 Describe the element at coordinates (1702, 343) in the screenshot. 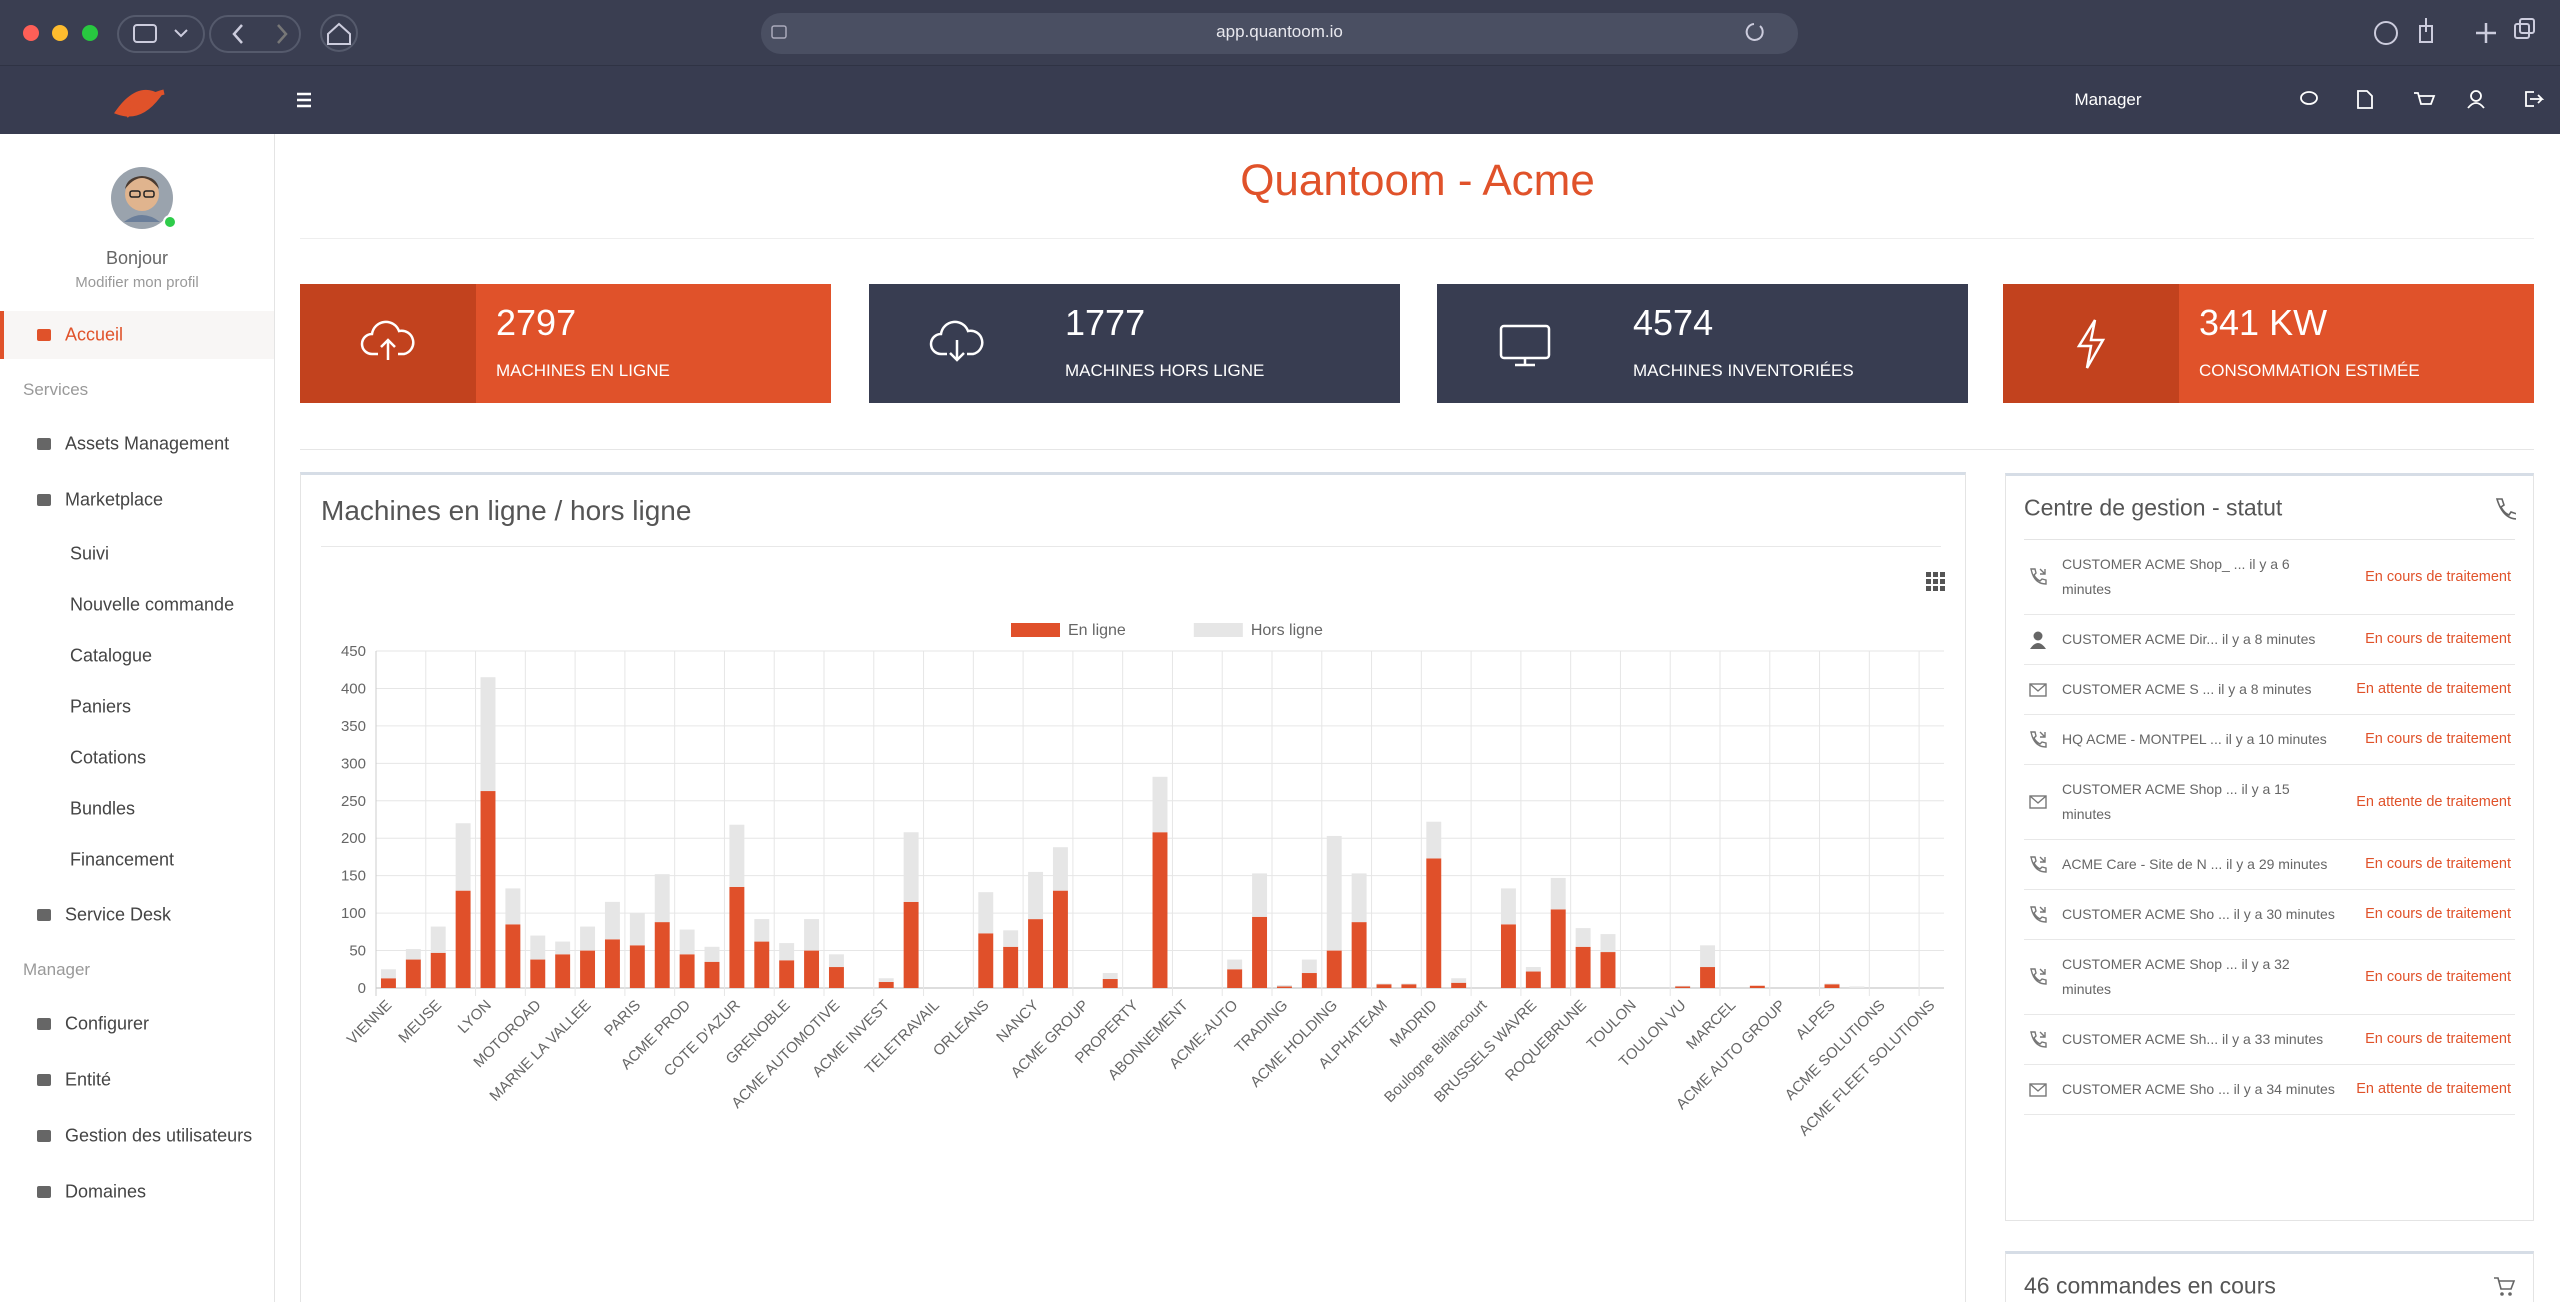

I see `stat-card: 4574 MACHINES INVENTORIÉES` at that location.